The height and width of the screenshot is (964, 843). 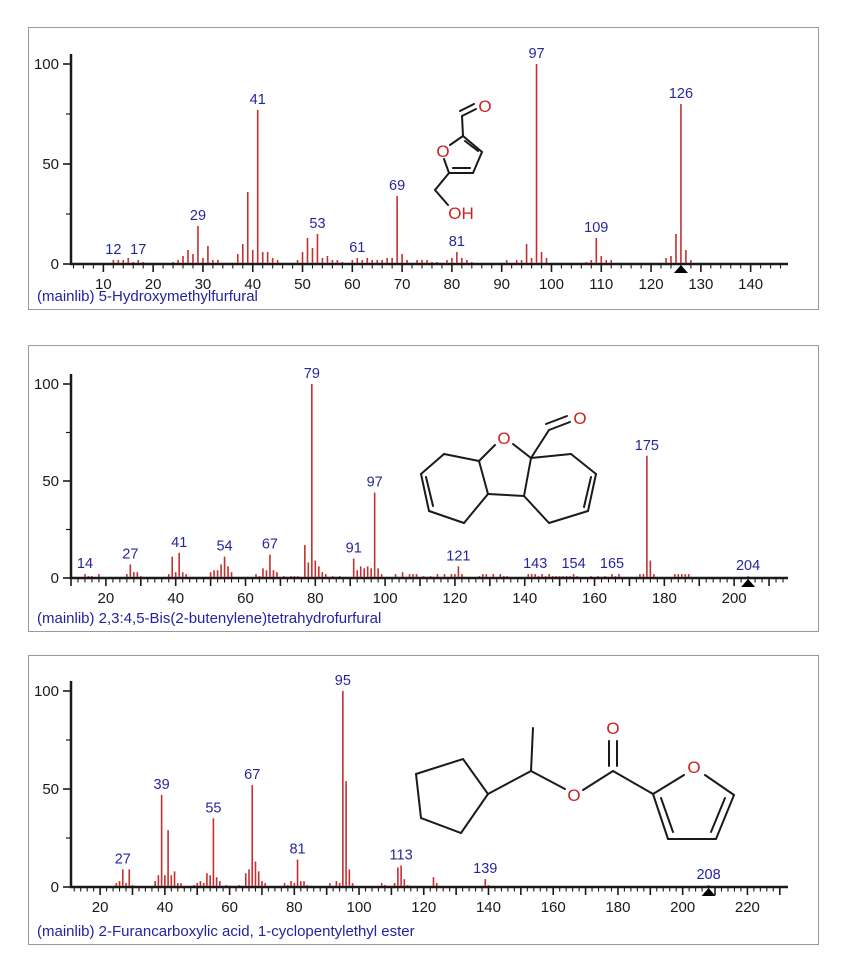 What do you see at coordinates (147, 296) in the screenshot?
I see `spectrum-caption: (mainlib) 5-Hydroxymethylfurfural` at bounding box center [147, 296].